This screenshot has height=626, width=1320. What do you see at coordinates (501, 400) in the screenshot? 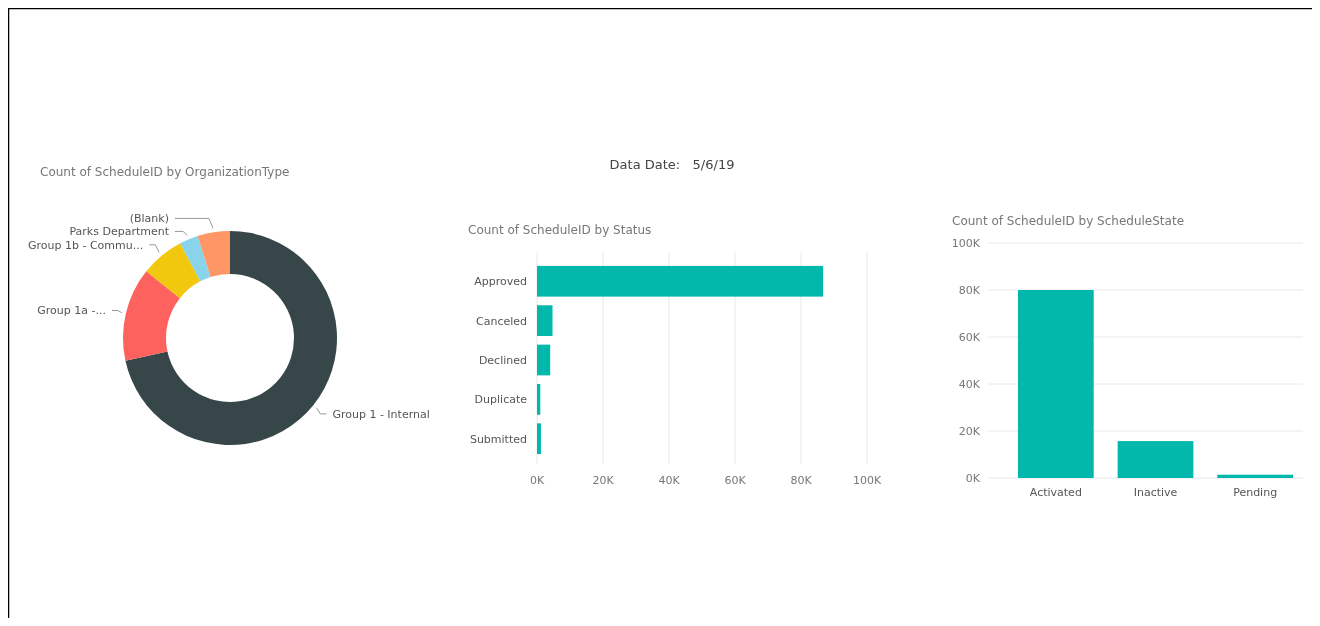
I see `y-tick-label: Duplicate` at bounding box center [501, 400].